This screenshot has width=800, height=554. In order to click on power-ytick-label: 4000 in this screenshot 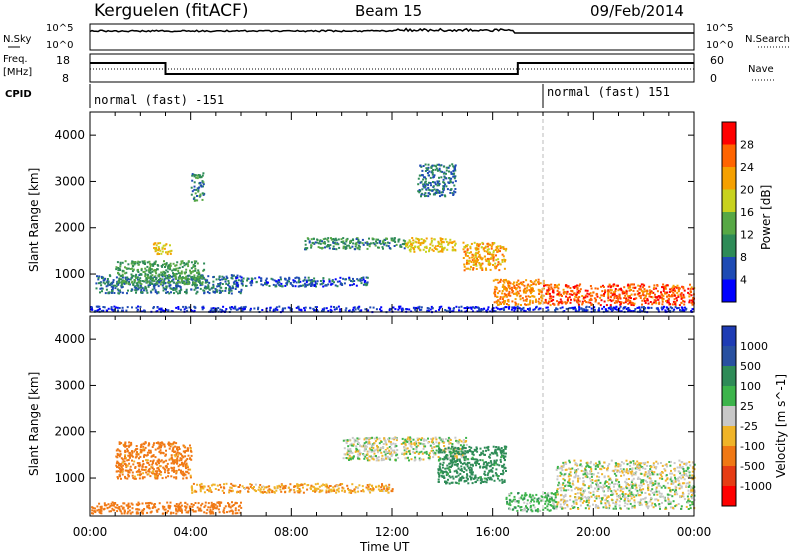, I will do `click(69, 135)`.